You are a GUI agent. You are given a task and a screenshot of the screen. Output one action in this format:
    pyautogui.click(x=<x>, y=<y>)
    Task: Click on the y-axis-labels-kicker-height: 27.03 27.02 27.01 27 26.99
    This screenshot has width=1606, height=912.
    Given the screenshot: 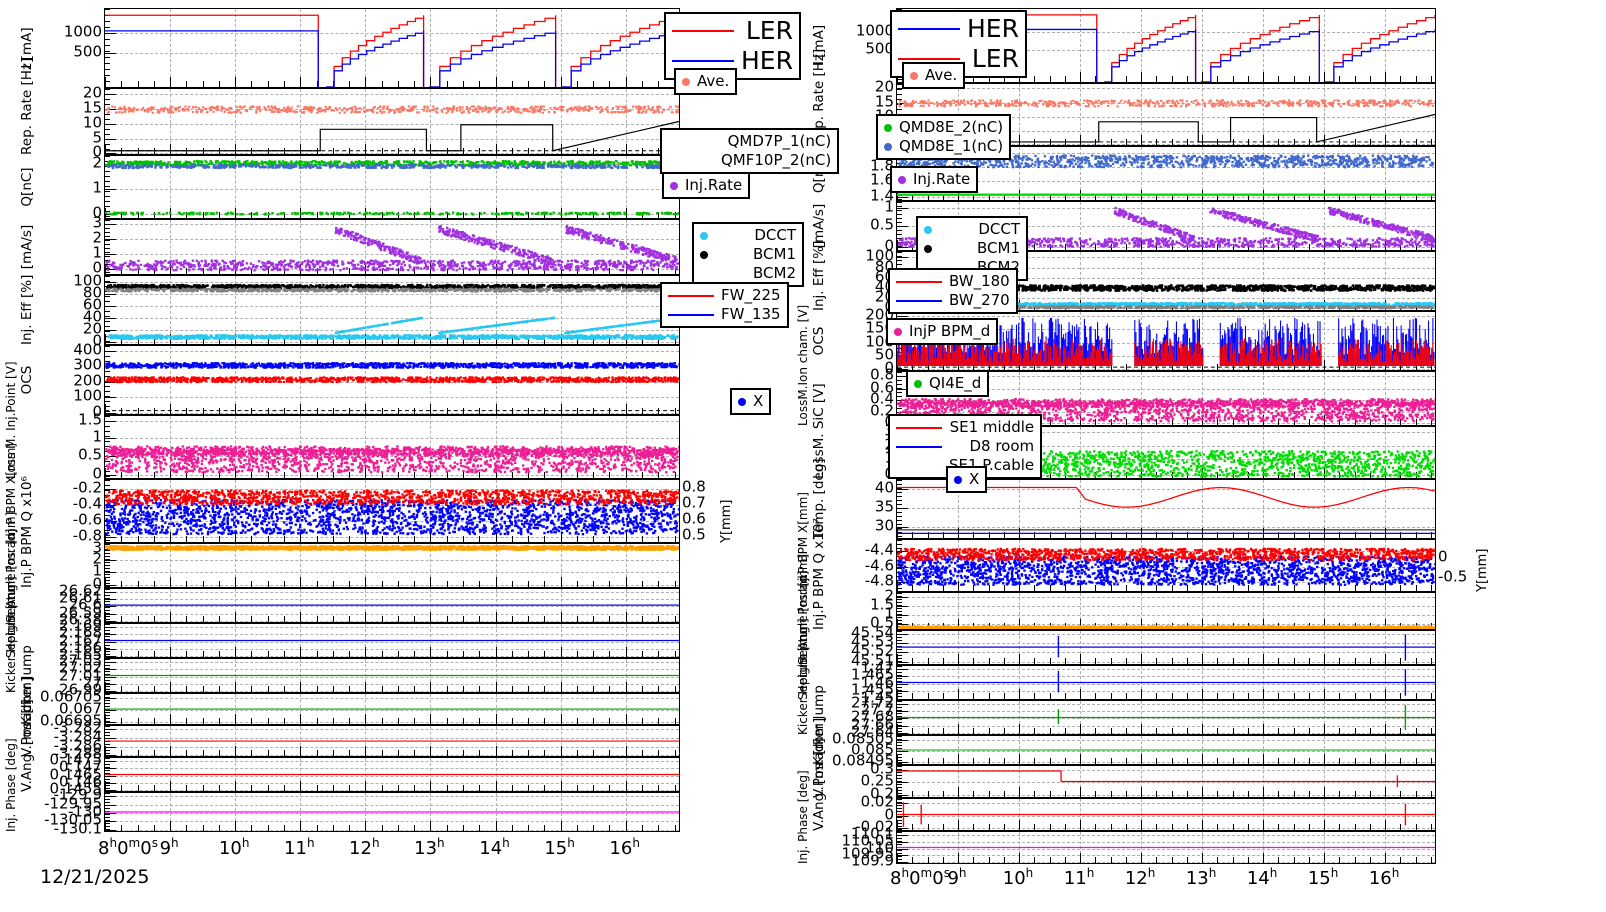 What is the action you would take?
    pyautogui.click(x=71, y=675)
    